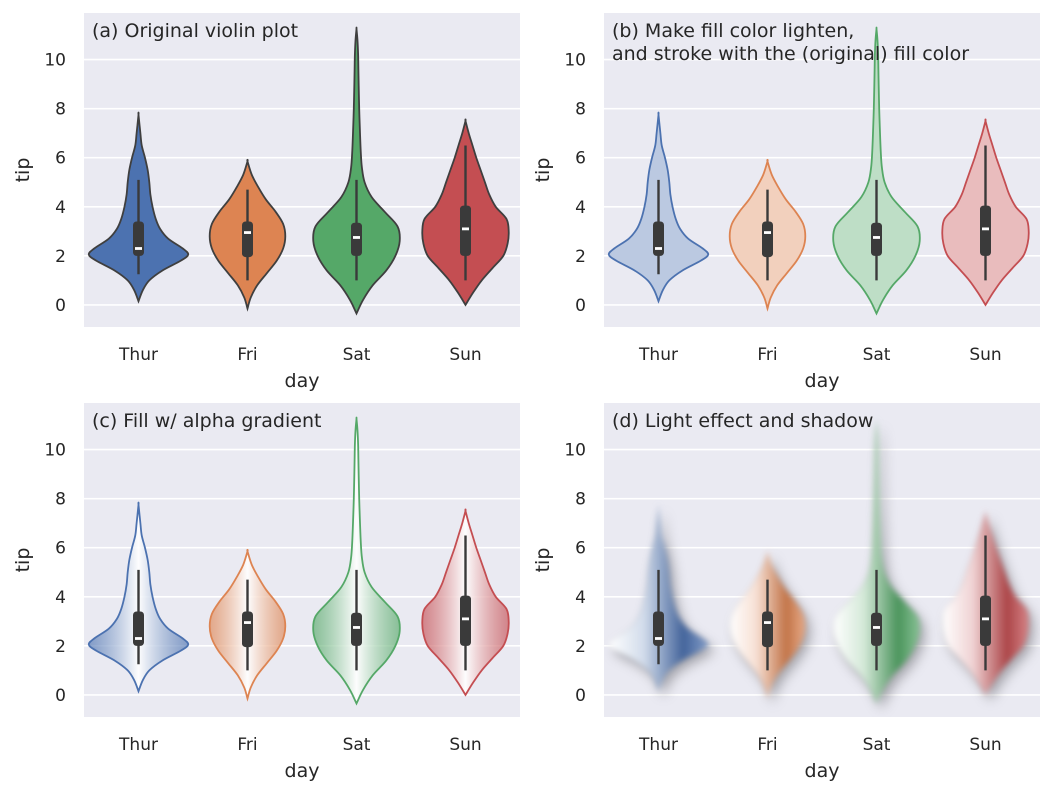 The image size is (1055, 795). Describe the element at coordinates (195, 31) in the screenshot. I see `panel-title: (a) Original violin plot` at that location.